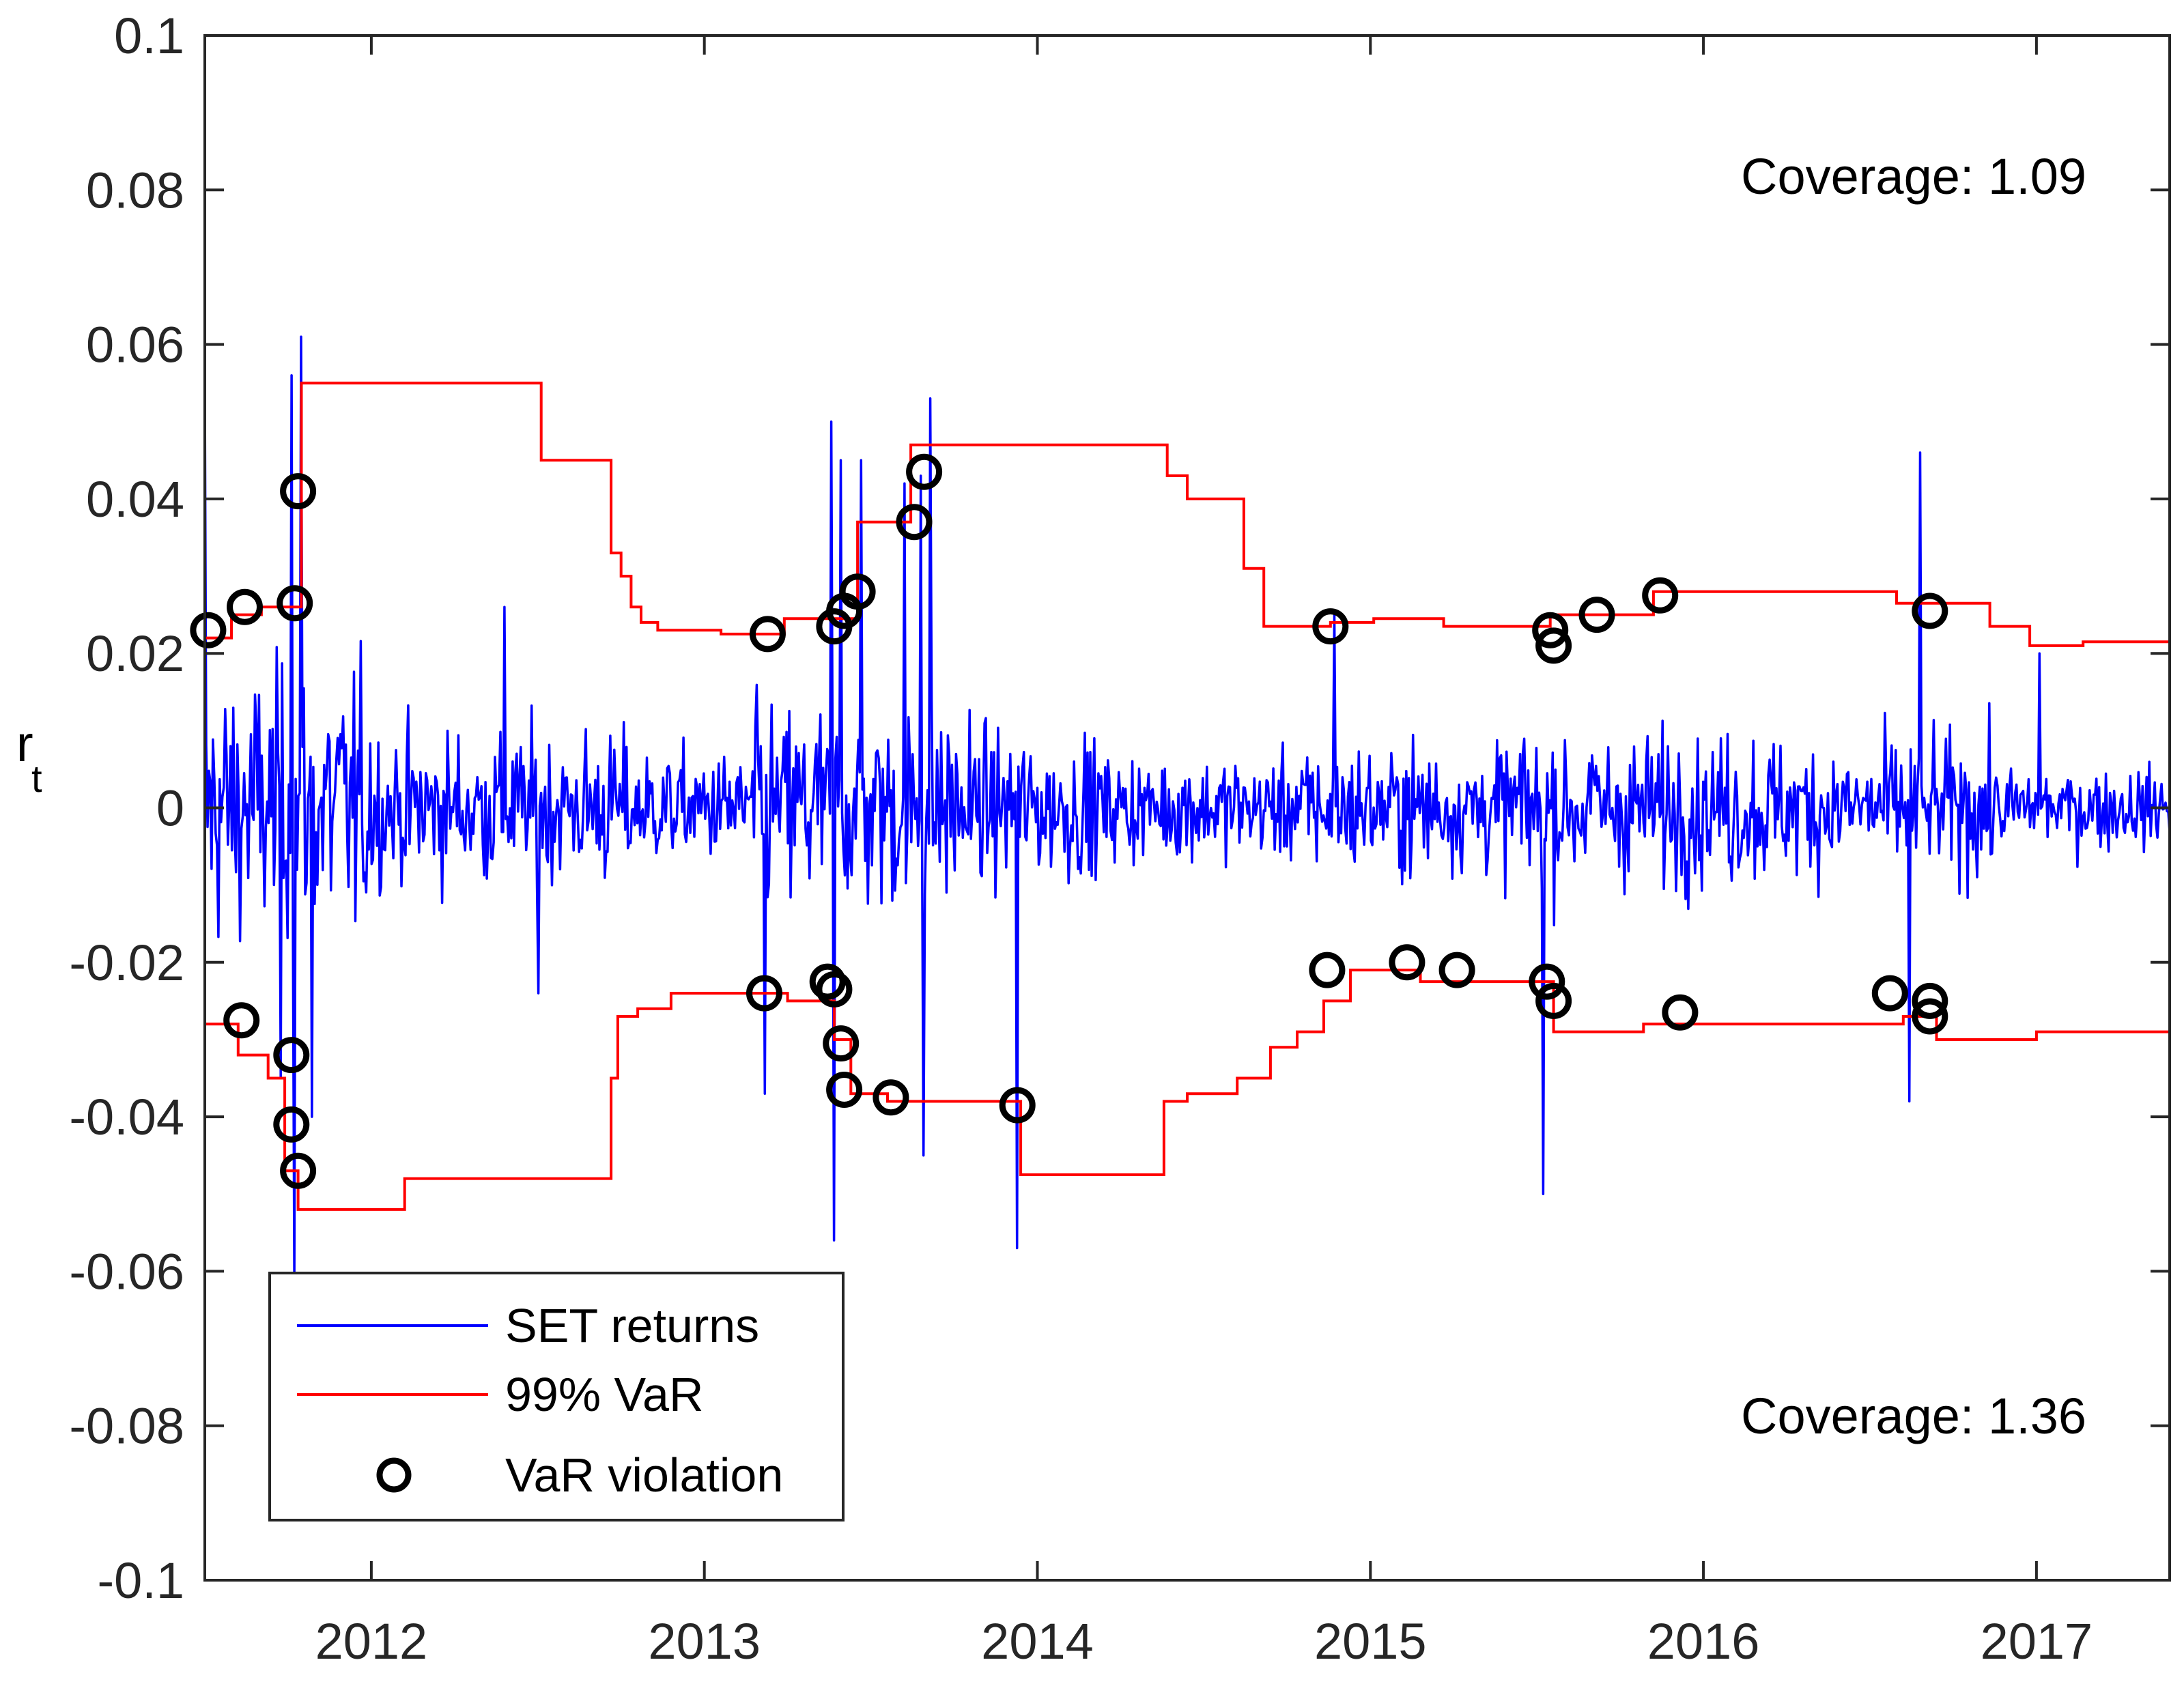 The width and height of the screenshot is (2184, 1686). What do you see at coordinates (1187, 514) in the screenshot?
I see `var-upper-line` at bounding box center [1187, 514].